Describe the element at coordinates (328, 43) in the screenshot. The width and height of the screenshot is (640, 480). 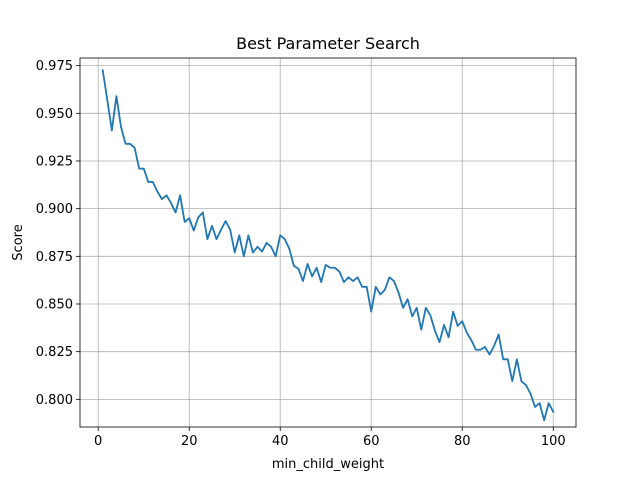
I see `chart-title: Best Parameter Search` at that location.